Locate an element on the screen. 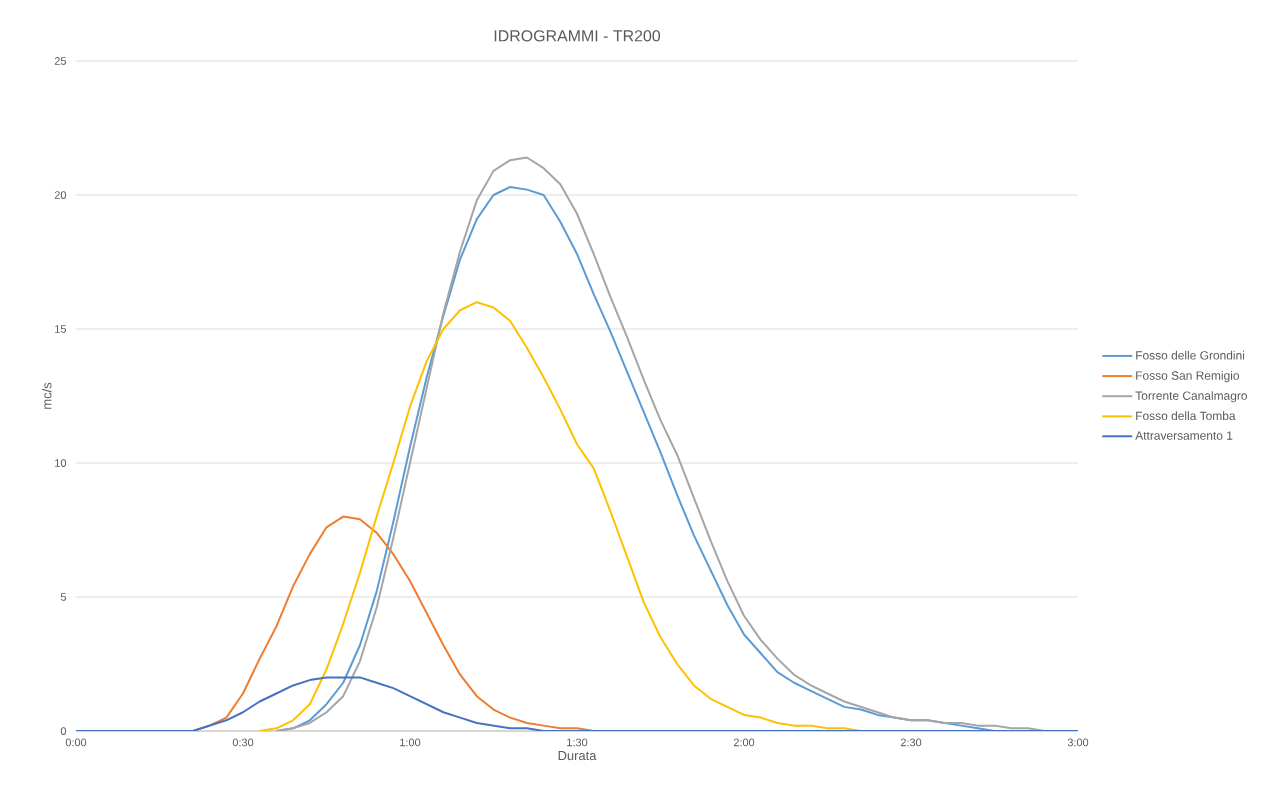 This screenshot has height=798, width=1287. y-tick-label: 20 is located at coordinates (60, 195).